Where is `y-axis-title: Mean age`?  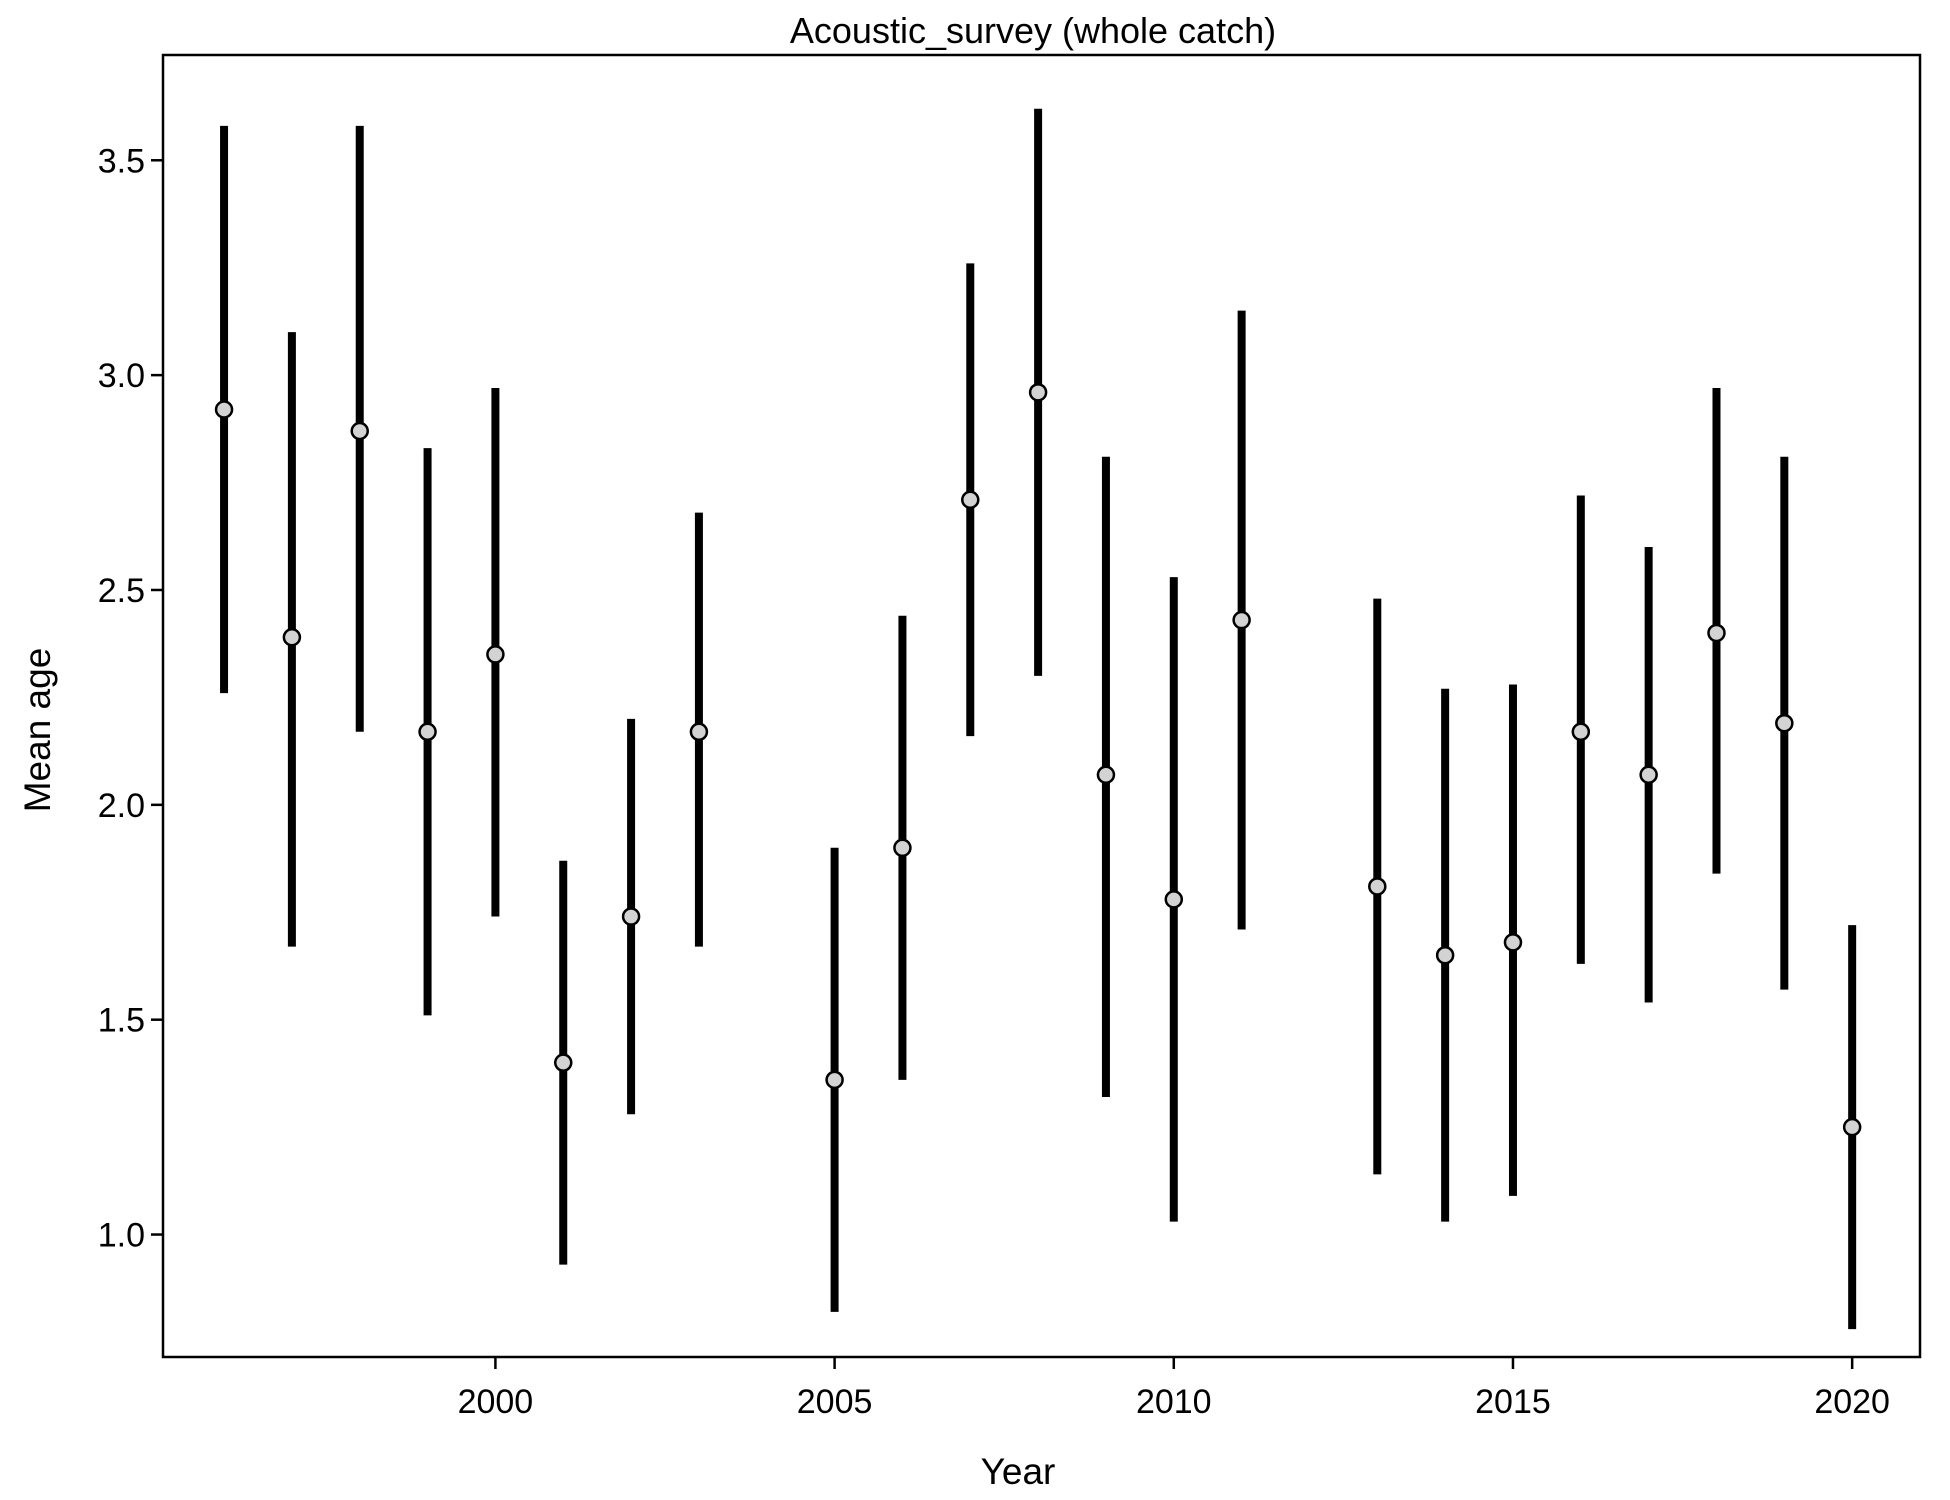 y-axis-title: Mean age is located at coordinates (37, 730).